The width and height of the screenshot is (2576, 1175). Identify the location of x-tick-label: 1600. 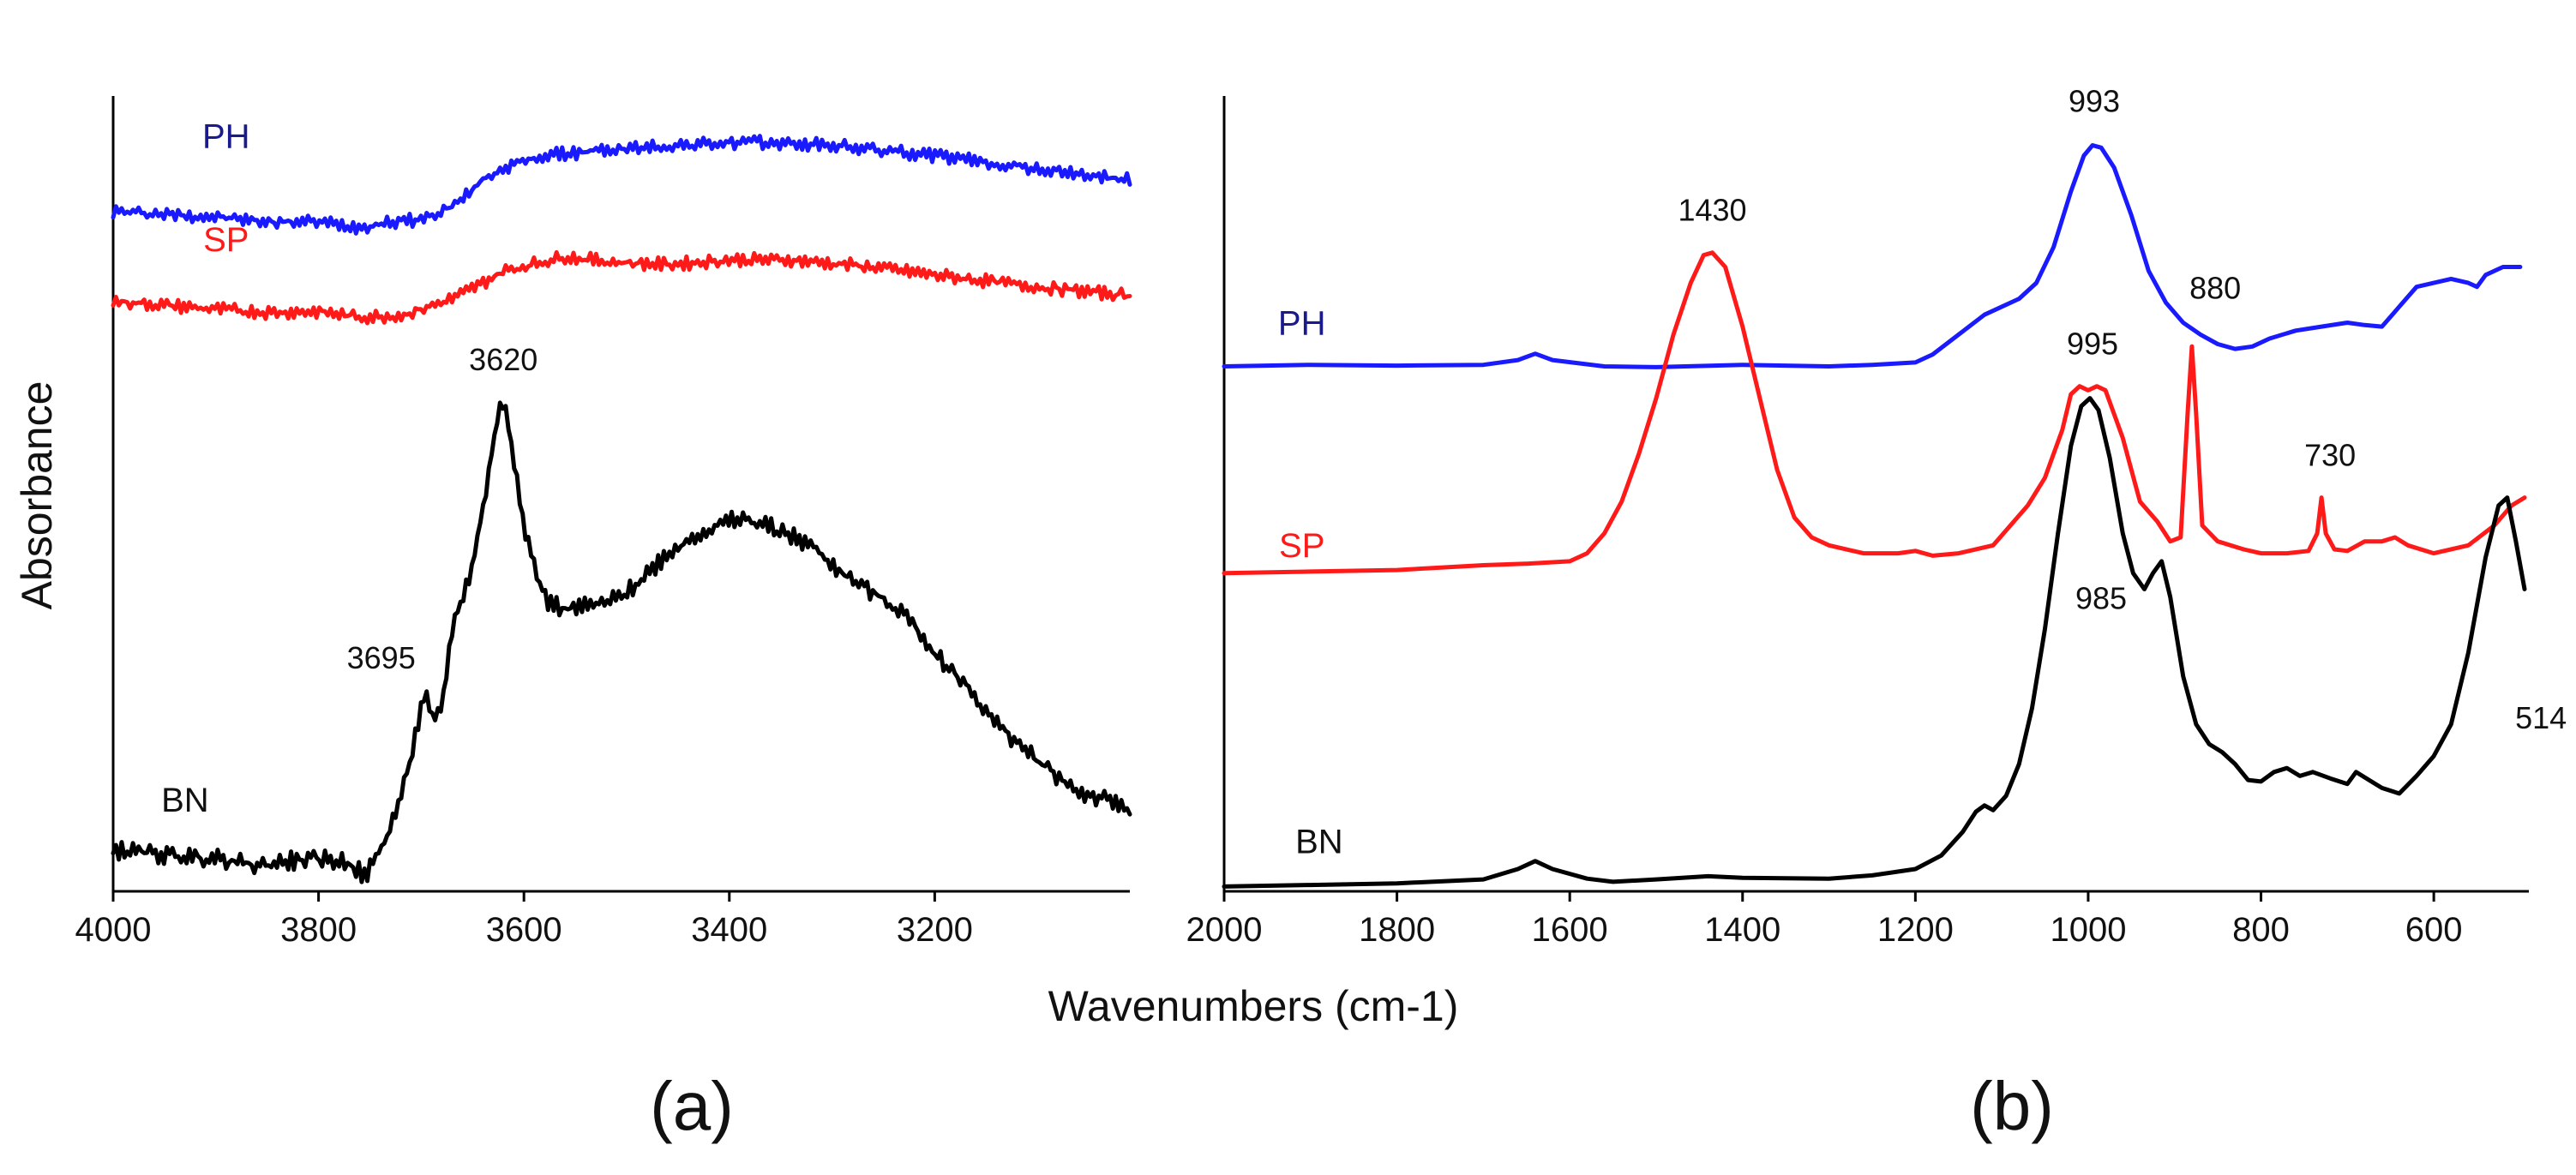
(1570, 930).